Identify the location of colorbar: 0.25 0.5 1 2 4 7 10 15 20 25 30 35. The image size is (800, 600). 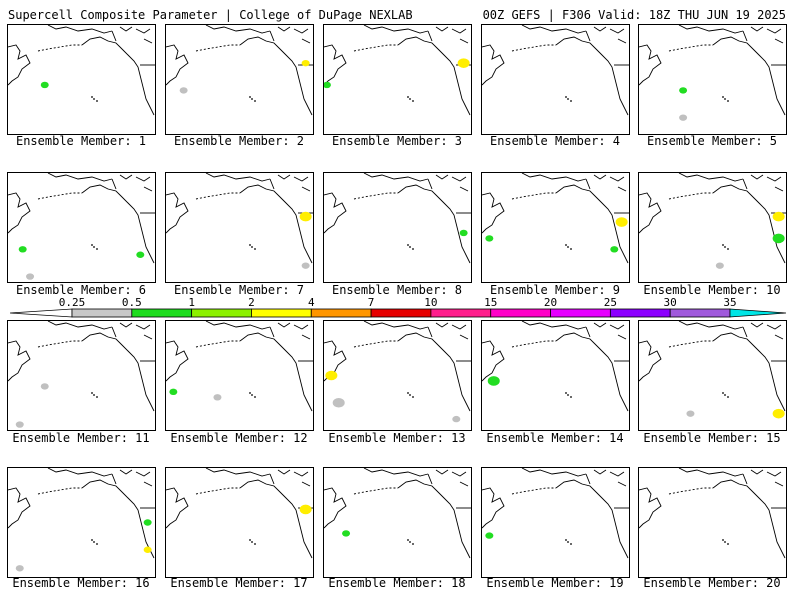
(400, 313).